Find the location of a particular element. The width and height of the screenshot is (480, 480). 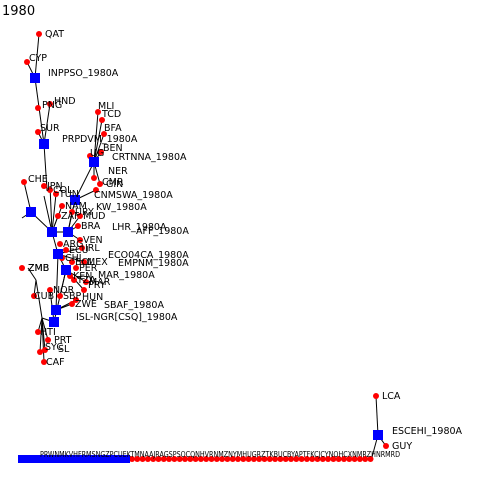

country-node-sbp is located at coordinates (60, 296).